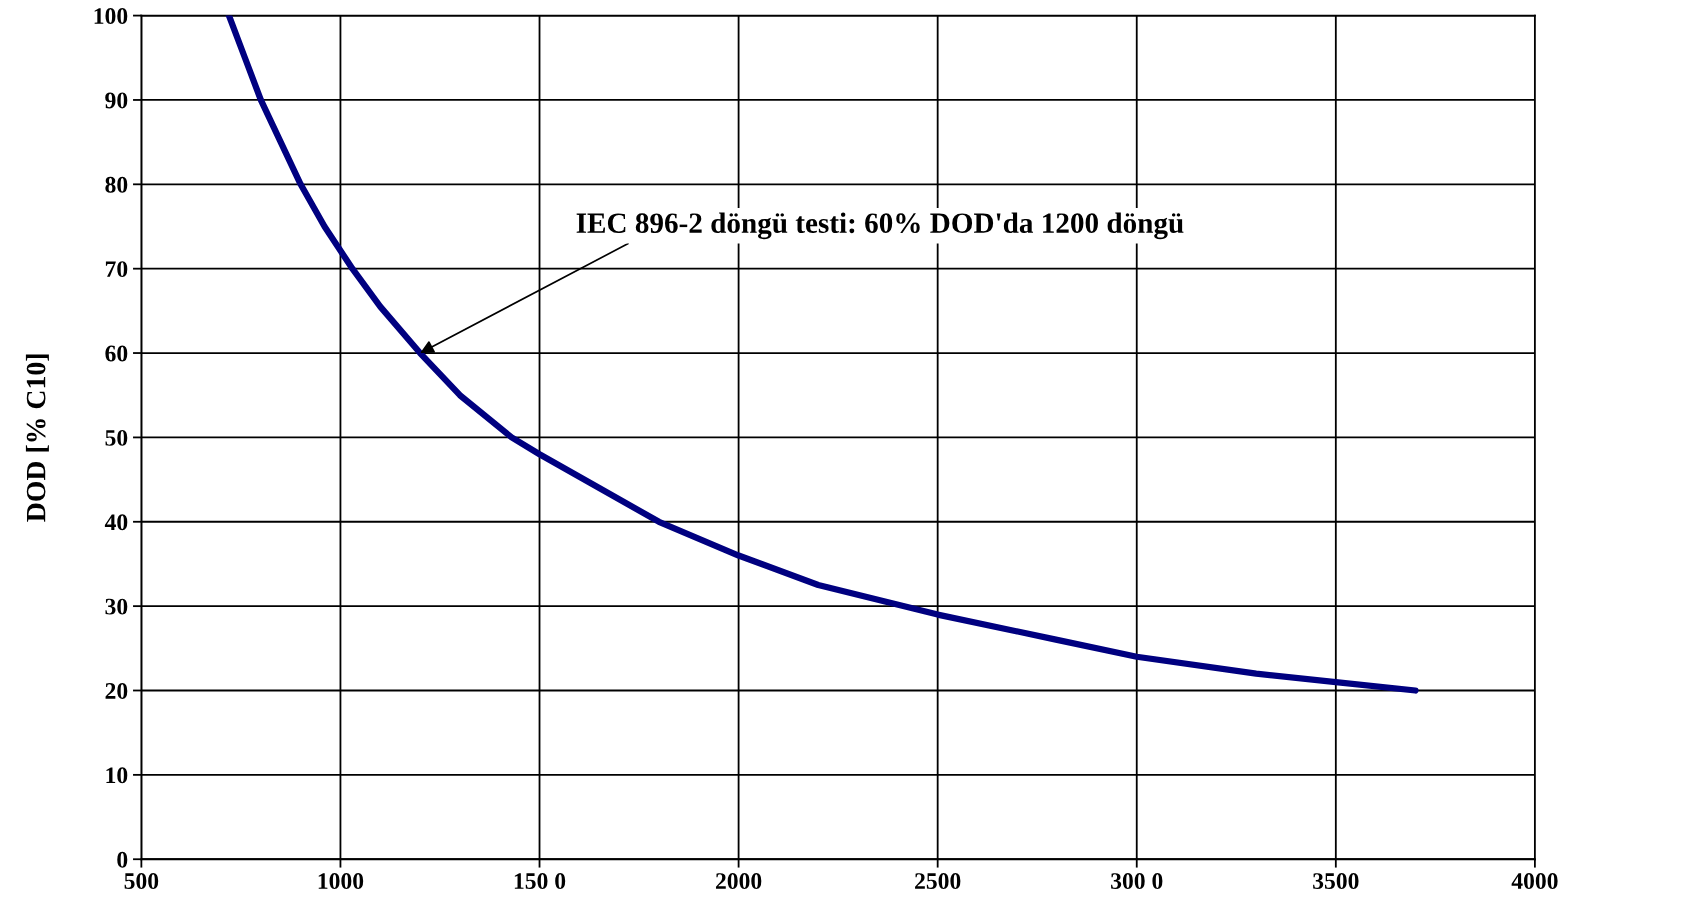  I want to click on y-axis-title: DOD [% C10], so click(37, 438).